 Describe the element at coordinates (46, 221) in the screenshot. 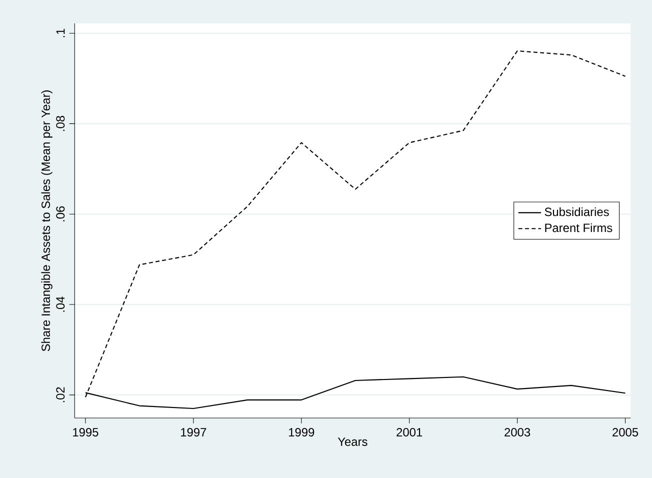

I see `y-axis-title: Share Intangible Assets to Sales (Mean per Year)` at that location.